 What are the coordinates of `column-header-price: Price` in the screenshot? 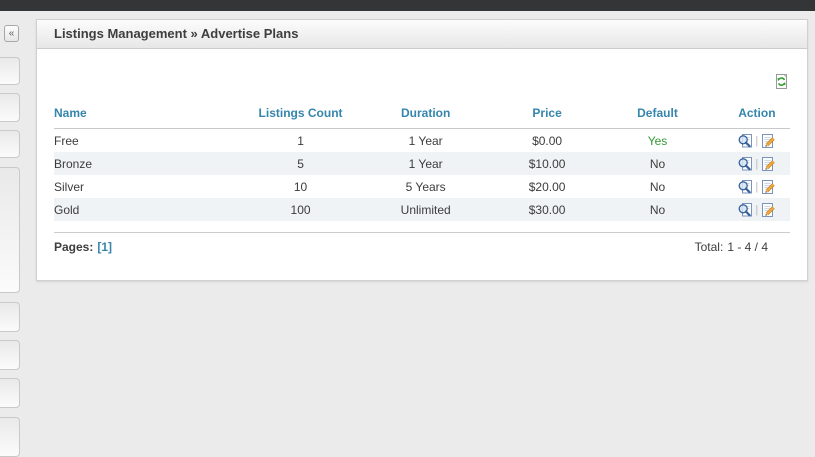 It's located at (547, 115).